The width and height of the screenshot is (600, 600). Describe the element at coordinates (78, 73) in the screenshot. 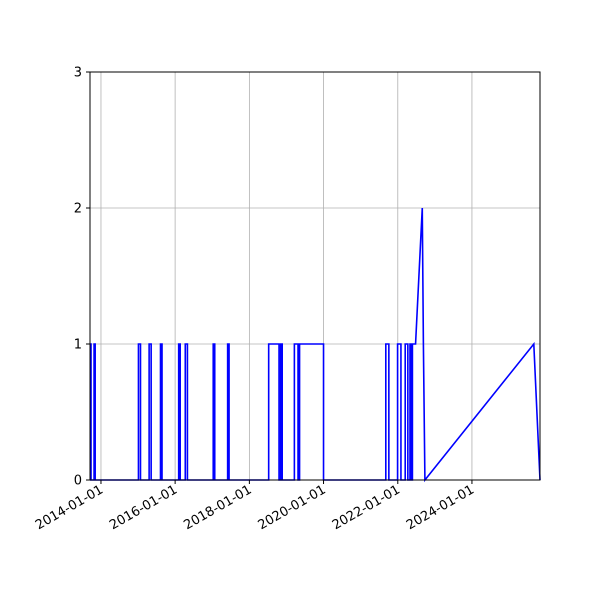

I see `y-tick-label: 3` at that location.